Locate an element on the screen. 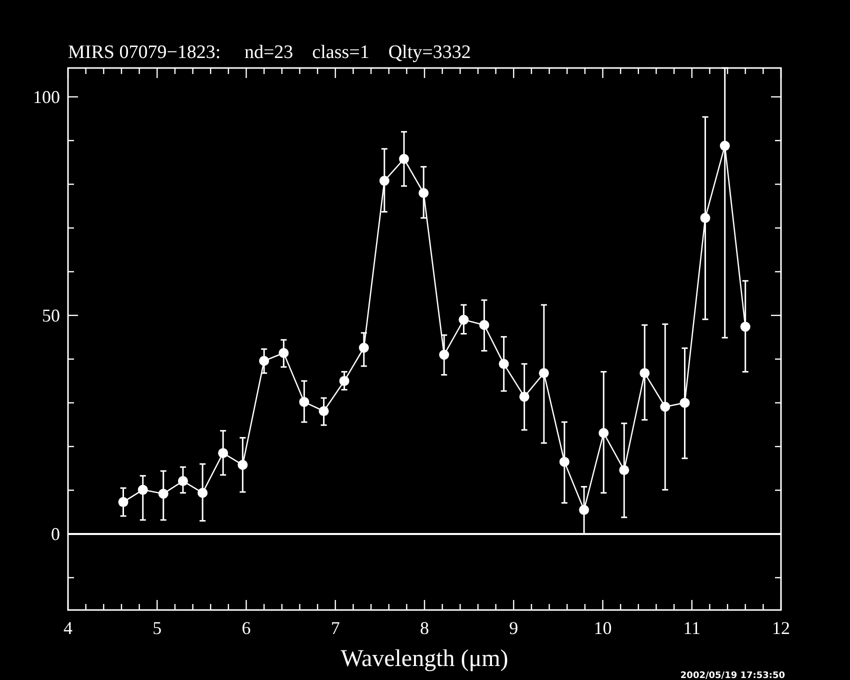 The image size is (850, 680). x-tick-label: 11 is located at coordinates (692, 628).